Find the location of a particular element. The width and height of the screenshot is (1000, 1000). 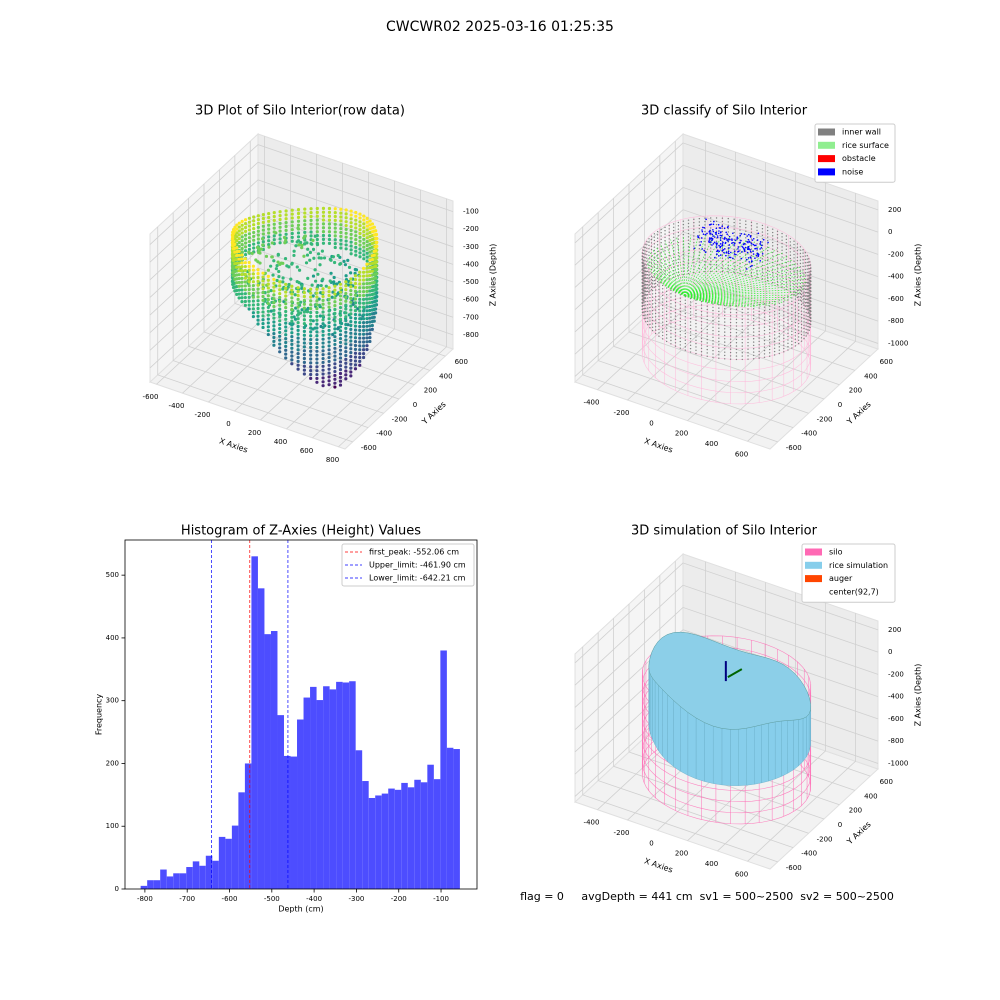

z-tick-label: 0 is located at coordinates (890, 652).